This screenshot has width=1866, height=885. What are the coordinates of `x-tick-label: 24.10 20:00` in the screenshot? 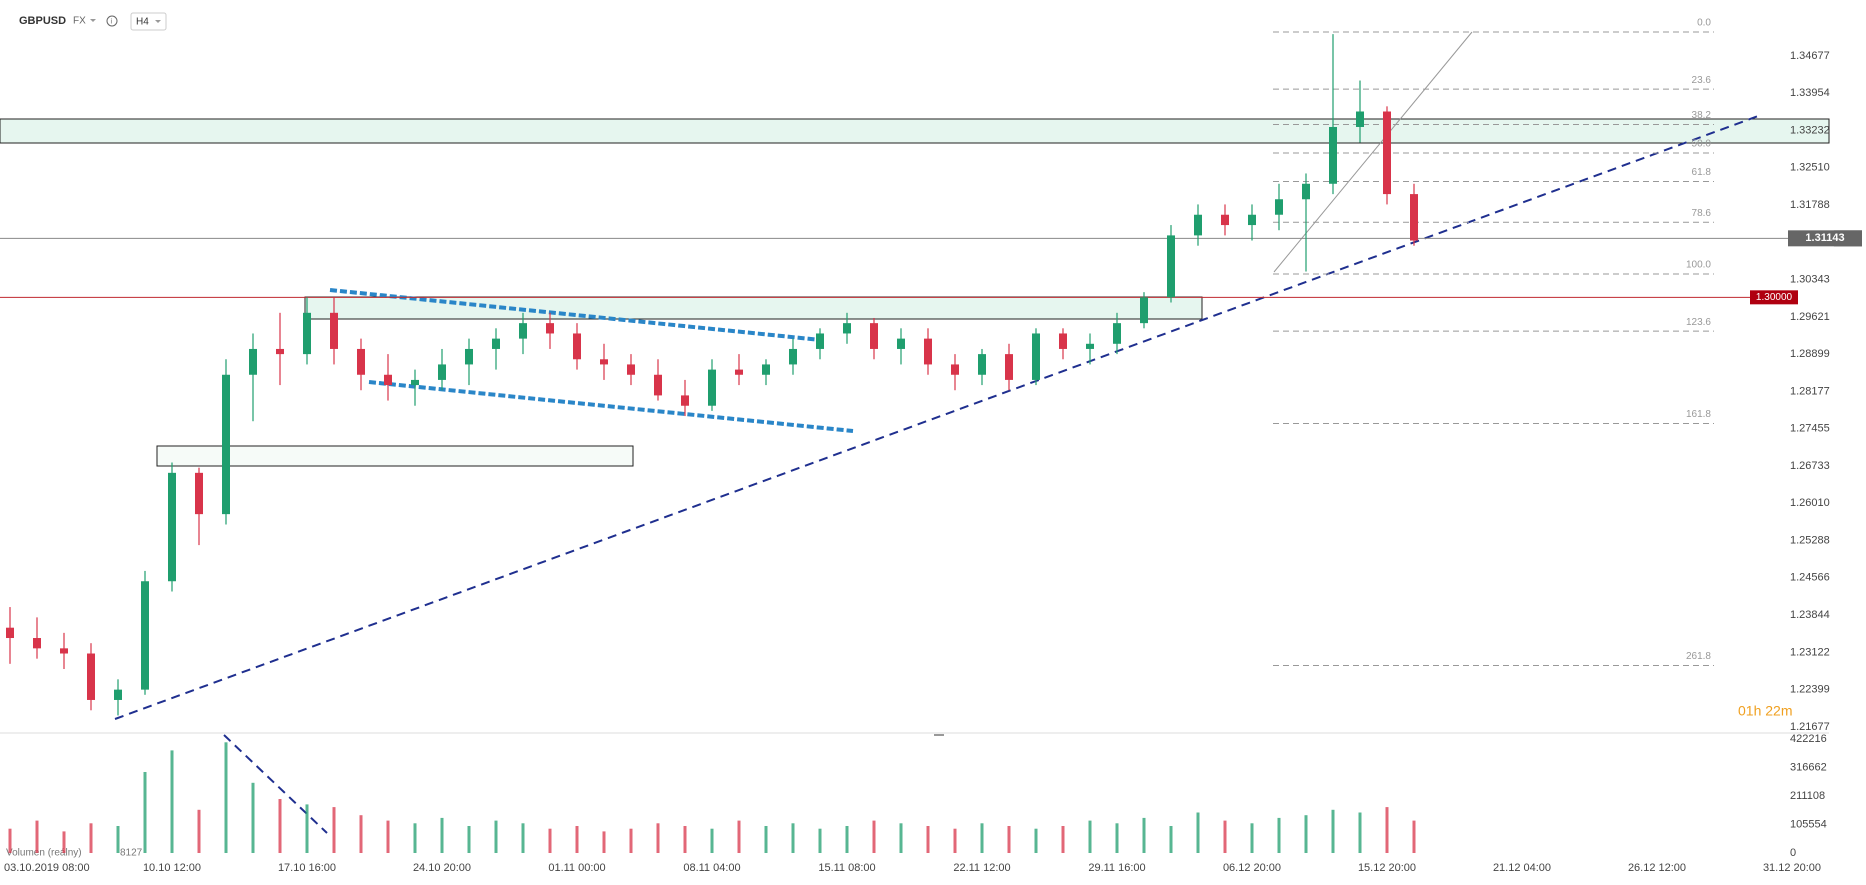 It's located at (442, 868).